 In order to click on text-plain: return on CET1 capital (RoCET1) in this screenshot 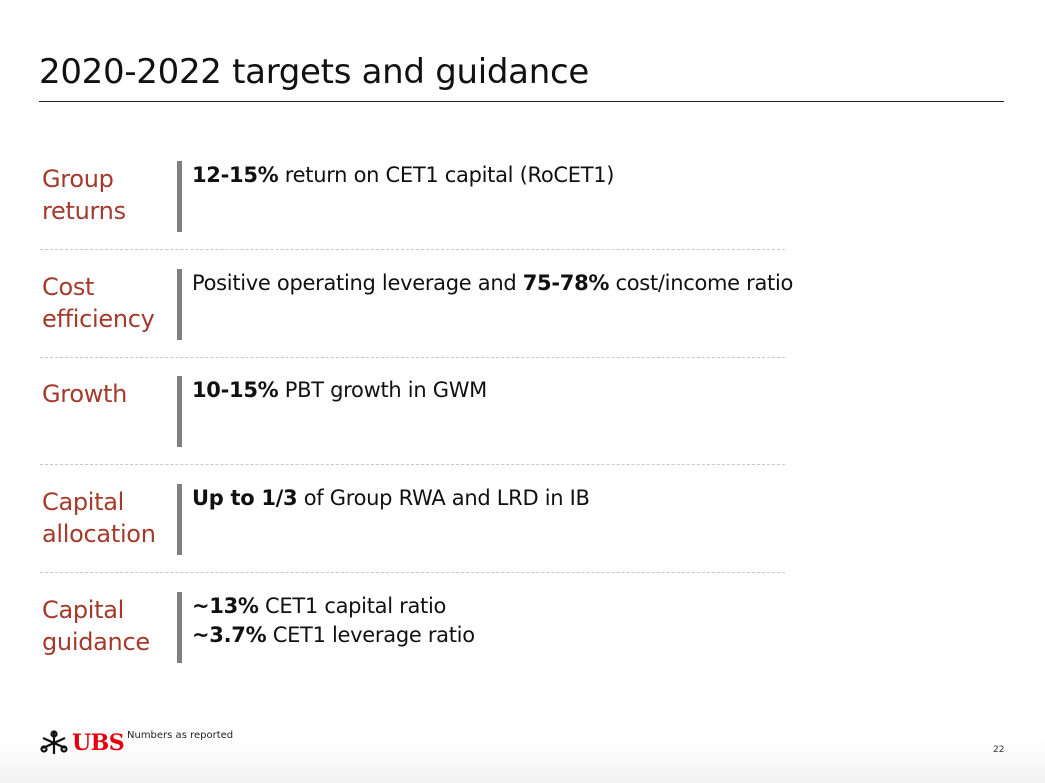, I will do `click(446, 175)`.